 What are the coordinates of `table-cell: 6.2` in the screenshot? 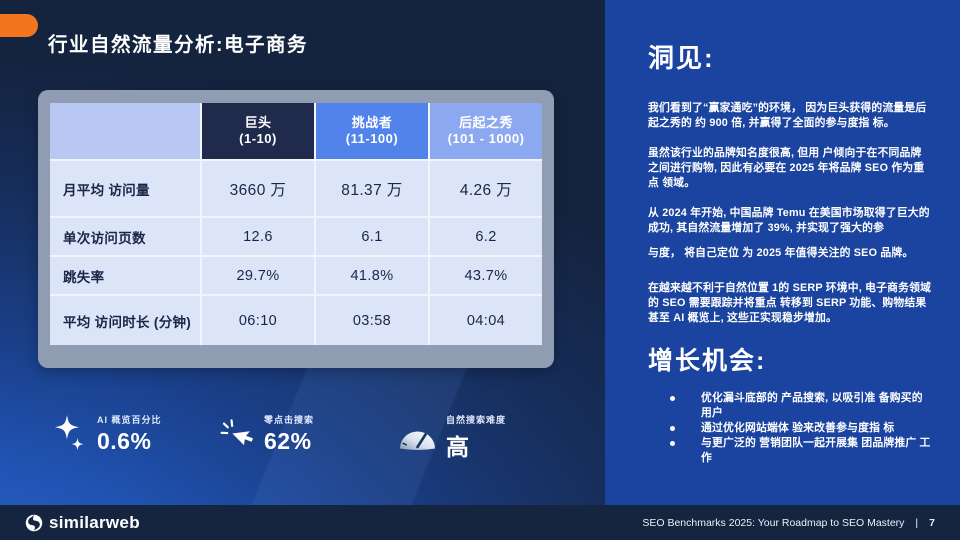 It's located at (486, 236).